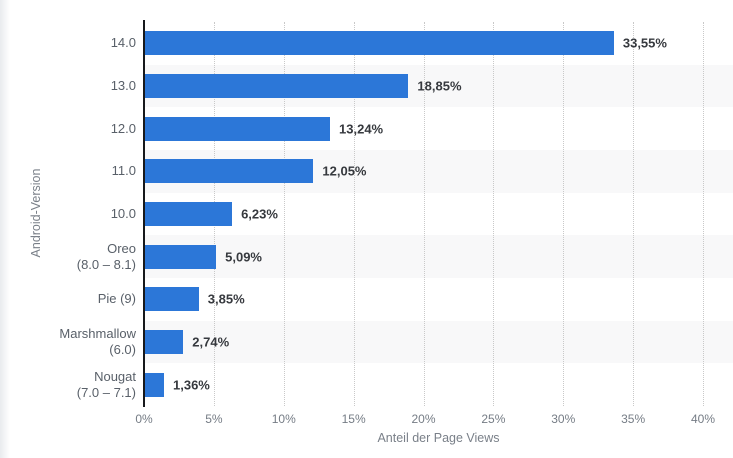 The image size is (733, 458). What do you see at coordinates (361, 129) in the screenshot?
I see `value-label: 13,24%` at bounding box center [361, 129].